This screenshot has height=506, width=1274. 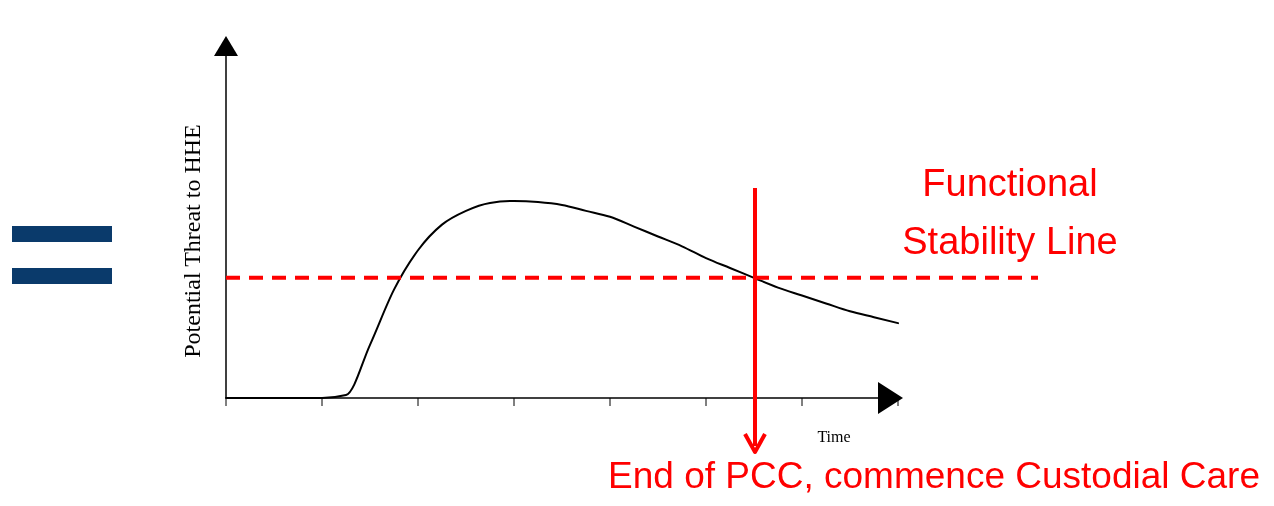 What do you see at coordinates (834, 436) in the screenshot?
I see `x-axis-title: Time` at bounding box center [834, 436].